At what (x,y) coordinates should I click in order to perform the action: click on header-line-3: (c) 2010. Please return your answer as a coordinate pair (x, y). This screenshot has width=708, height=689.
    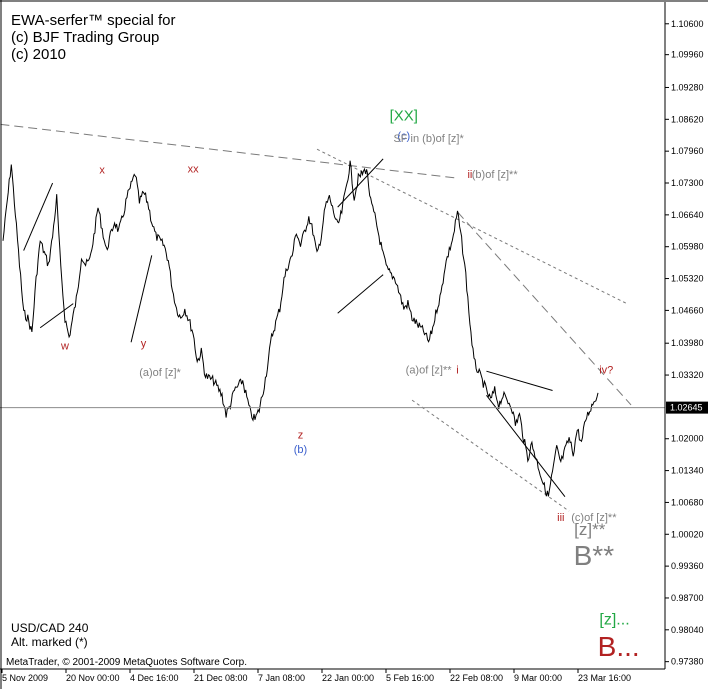
    Looking at the image, I should click on (39, 54).